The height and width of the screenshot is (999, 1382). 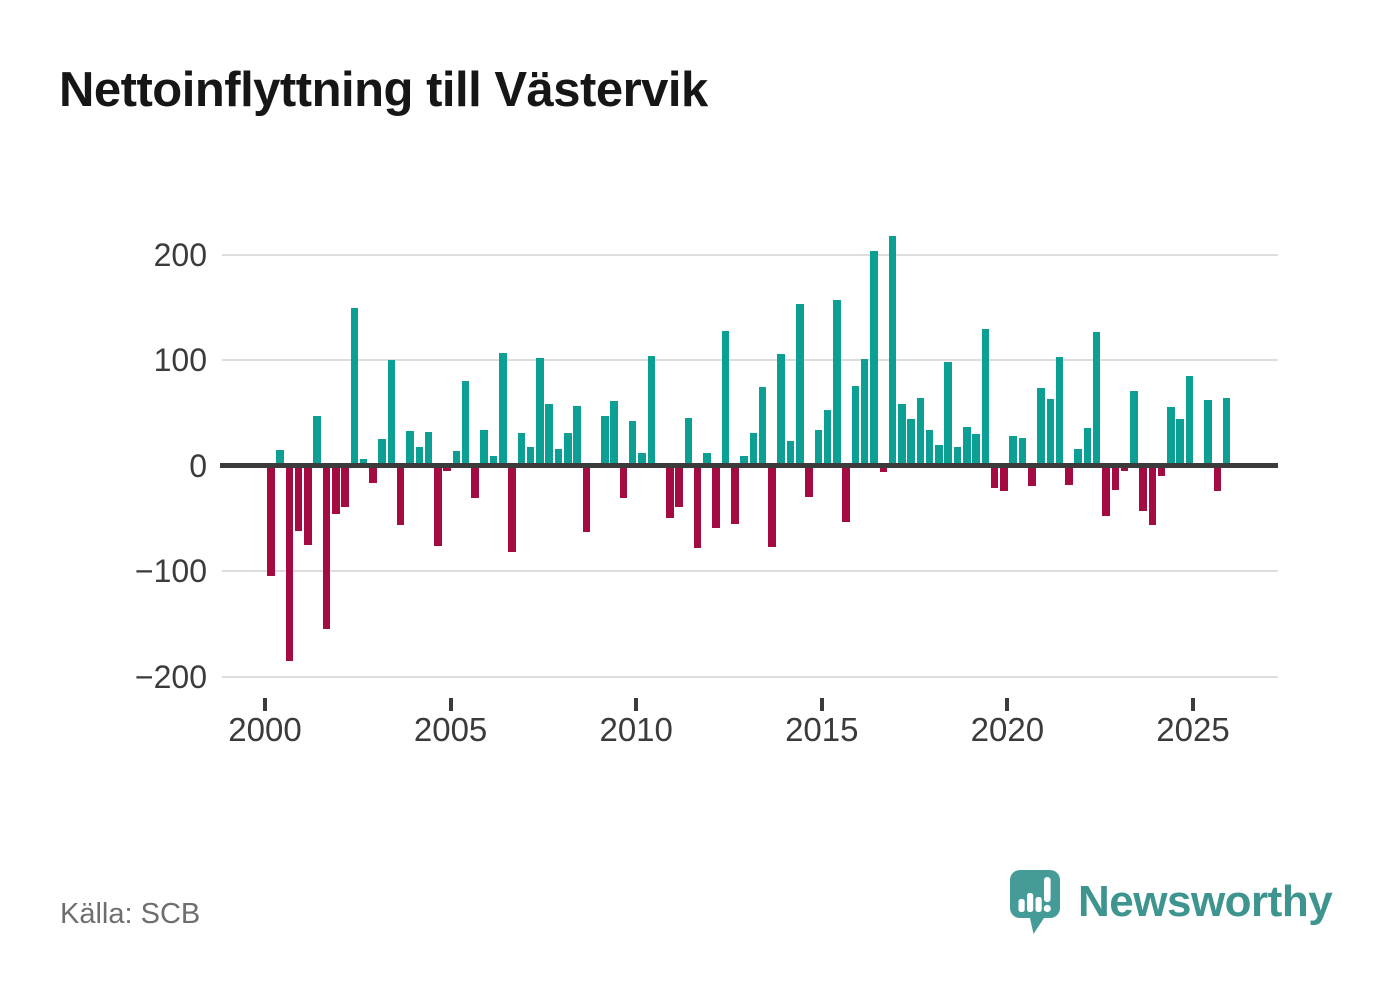 What do you see at coordinates (540, 412) in the screenshot?
I see `bar-2007Q2` at bounding box center [540, 412].